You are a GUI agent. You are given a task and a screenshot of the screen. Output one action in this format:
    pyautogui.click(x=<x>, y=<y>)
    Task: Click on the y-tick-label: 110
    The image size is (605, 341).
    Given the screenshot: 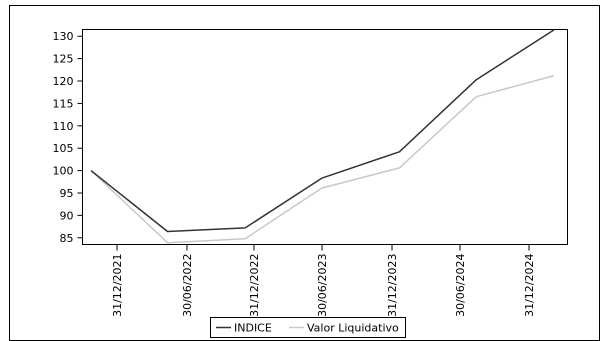 What is the action you would take?
    pyautogui.click(x=63, y=126)
    